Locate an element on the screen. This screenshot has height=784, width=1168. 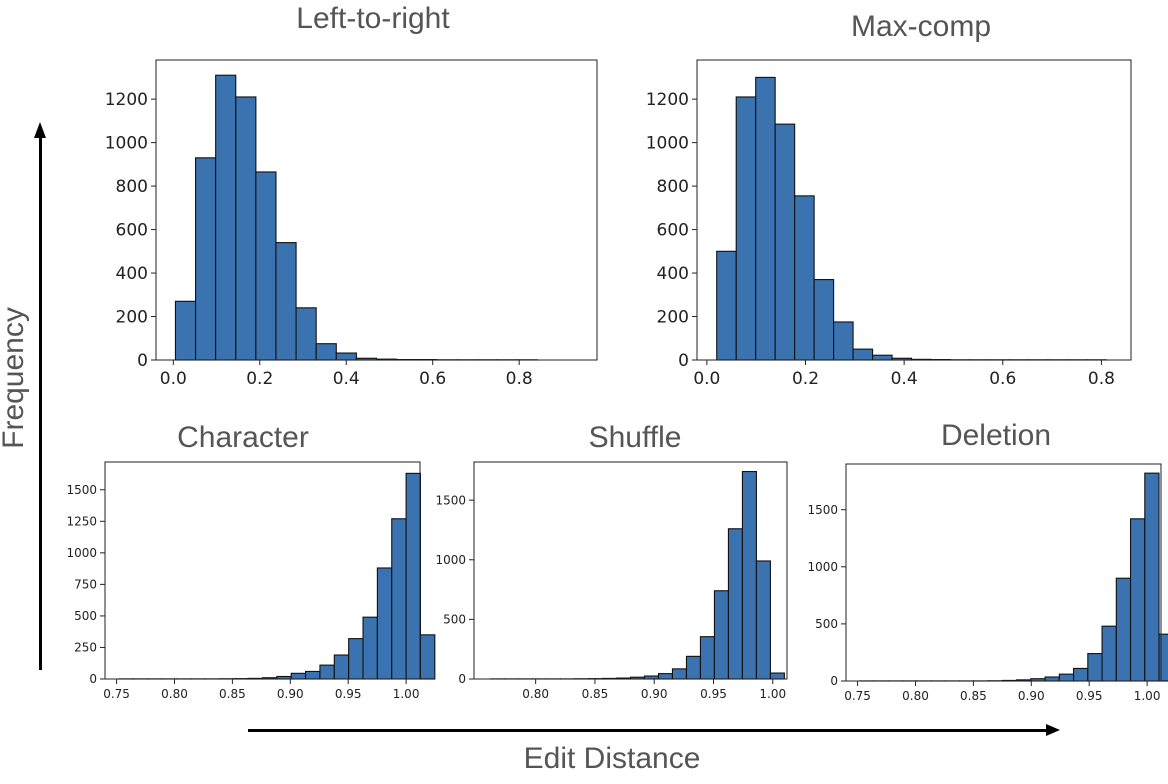
y-axis-arrow-head is located at coordinates (40, 130).